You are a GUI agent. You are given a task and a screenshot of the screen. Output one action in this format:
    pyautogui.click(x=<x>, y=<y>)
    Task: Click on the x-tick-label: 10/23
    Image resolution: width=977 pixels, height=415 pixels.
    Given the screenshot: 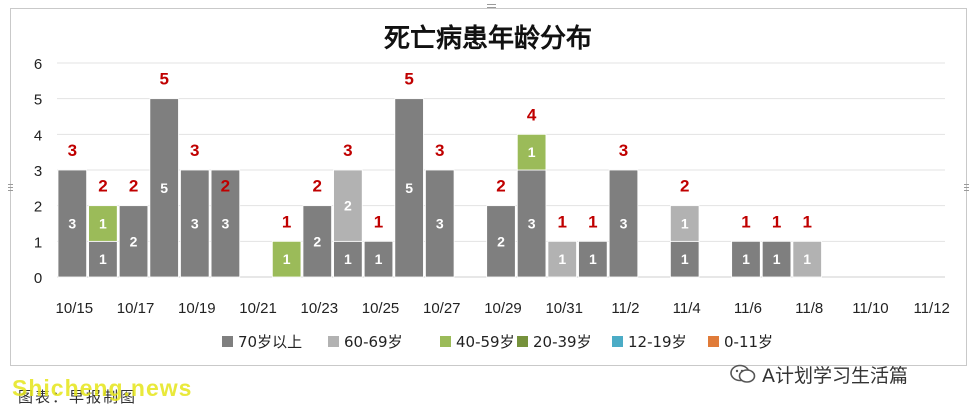 What is the action you would take?
    pyautogui.click(x=320, y=308)
    